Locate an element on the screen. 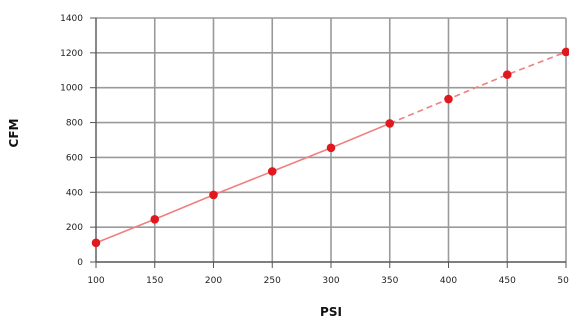 The height and width of the screenshot is (326, 569). series-line-dashed is located at coordinates (478, 88).